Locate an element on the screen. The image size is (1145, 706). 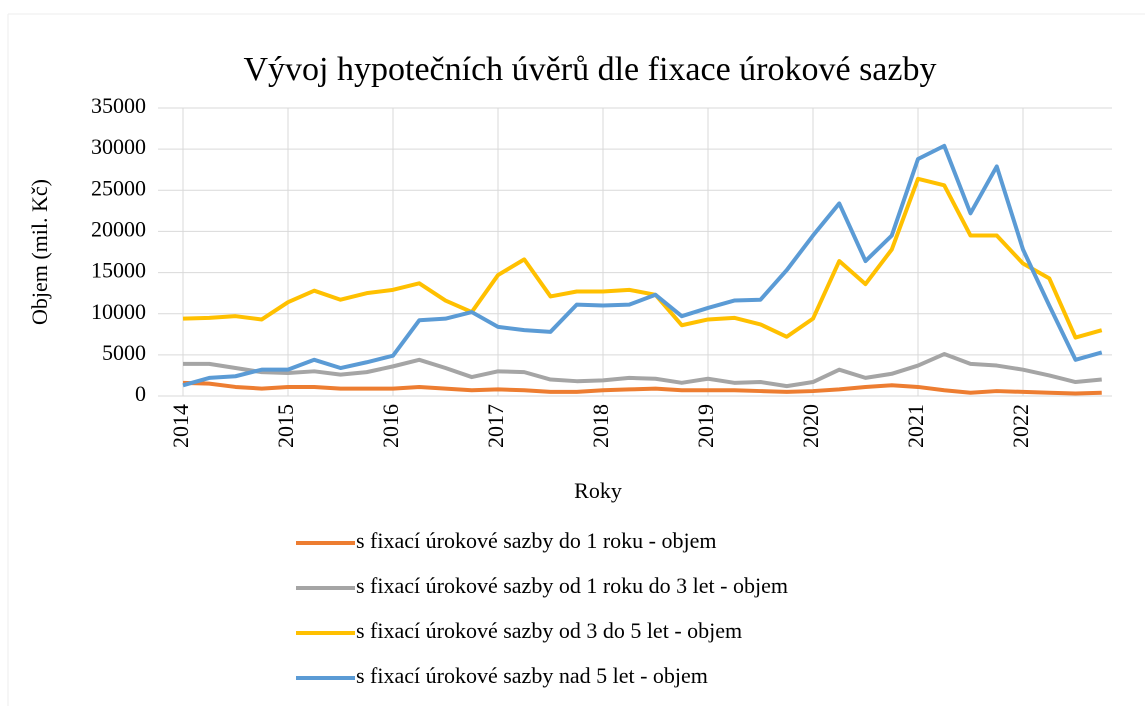
y-axis-label: Objem (mil. Kč) is located at coordinates (39, 252).